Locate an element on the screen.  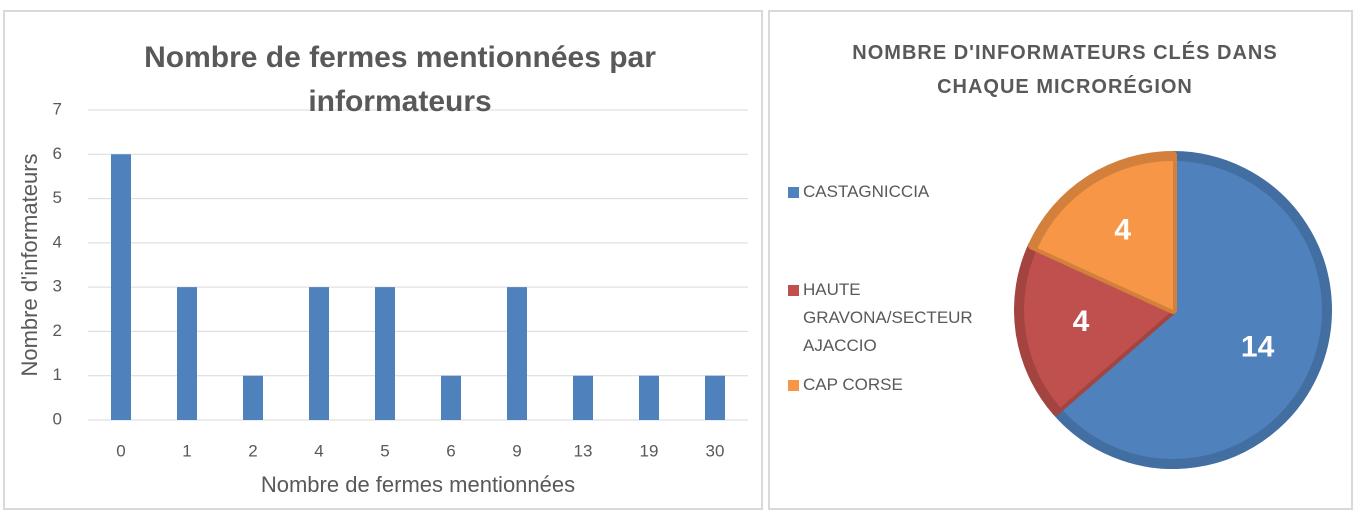
x-tick-label: 13 is located at coordinates (583, 450).